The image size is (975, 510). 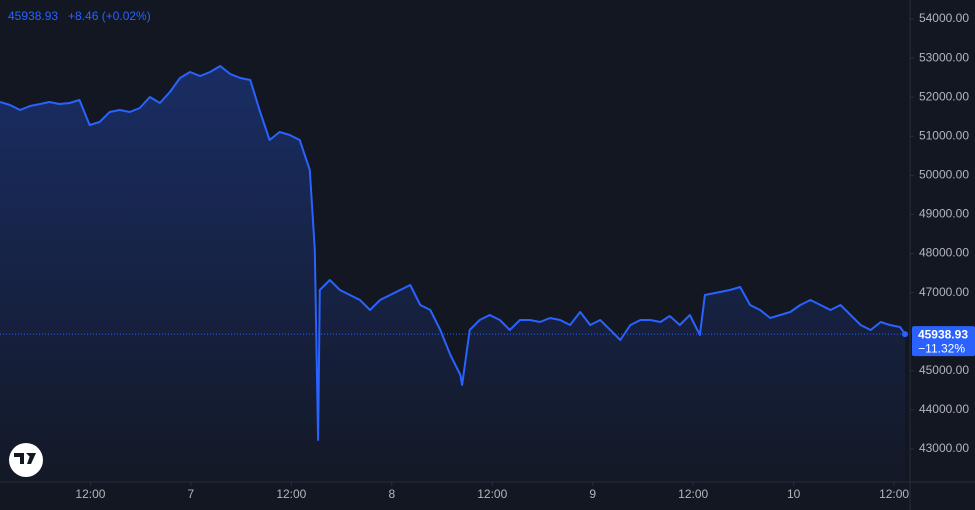 What do you see at coordinates (109, 16) in the screenshot?
I see `header-change: +8.46 (+0.02%)` at bounding box center [109, 16].